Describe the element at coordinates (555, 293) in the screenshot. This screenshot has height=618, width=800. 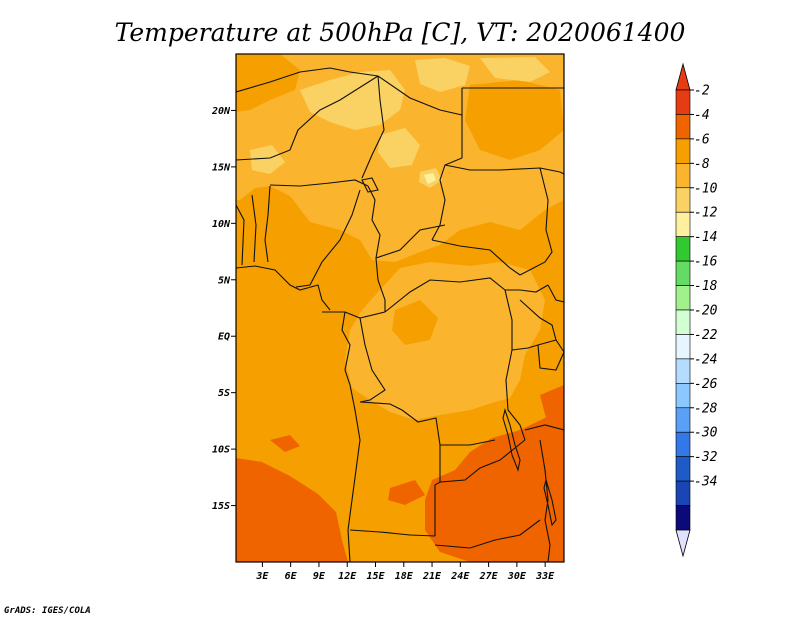
I see `border-kenya` at that location.